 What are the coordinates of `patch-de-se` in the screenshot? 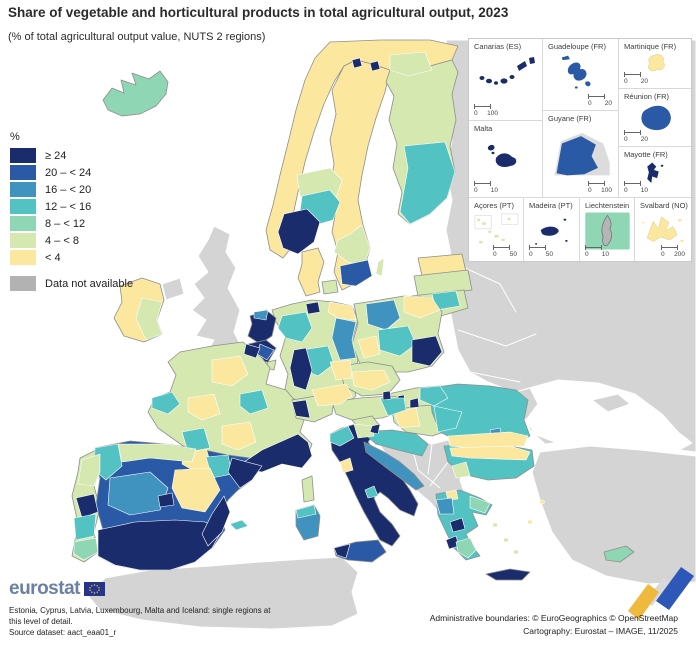 It's located at (341, 370).